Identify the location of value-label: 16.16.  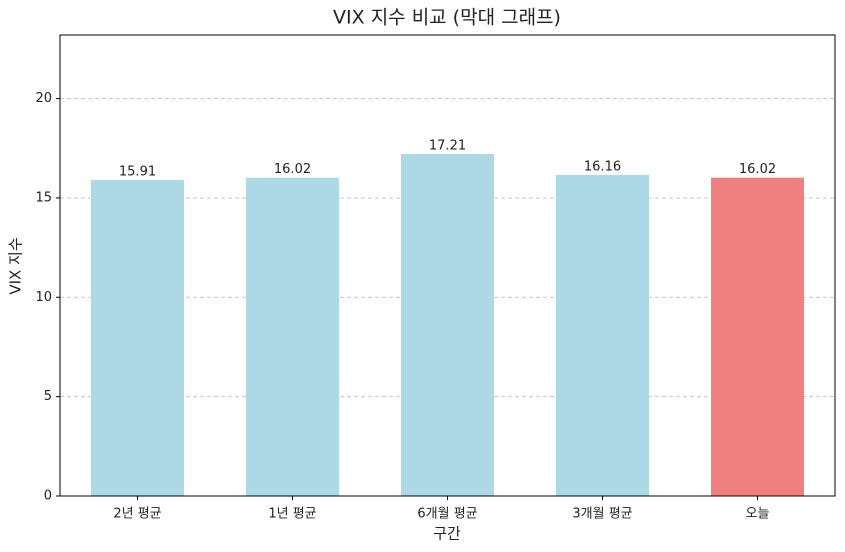
(602, 166).